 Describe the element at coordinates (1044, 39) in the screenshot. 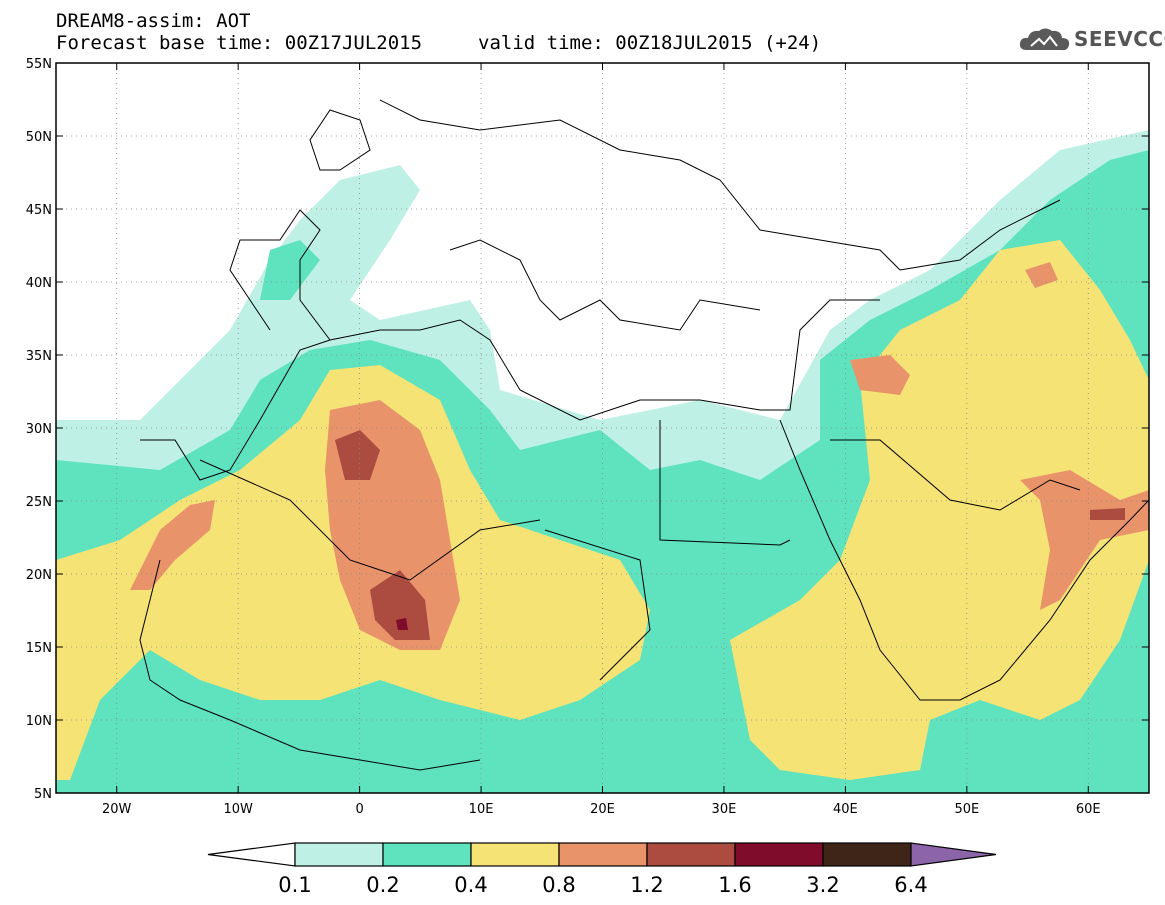

I see `cloud-icon` at that location.